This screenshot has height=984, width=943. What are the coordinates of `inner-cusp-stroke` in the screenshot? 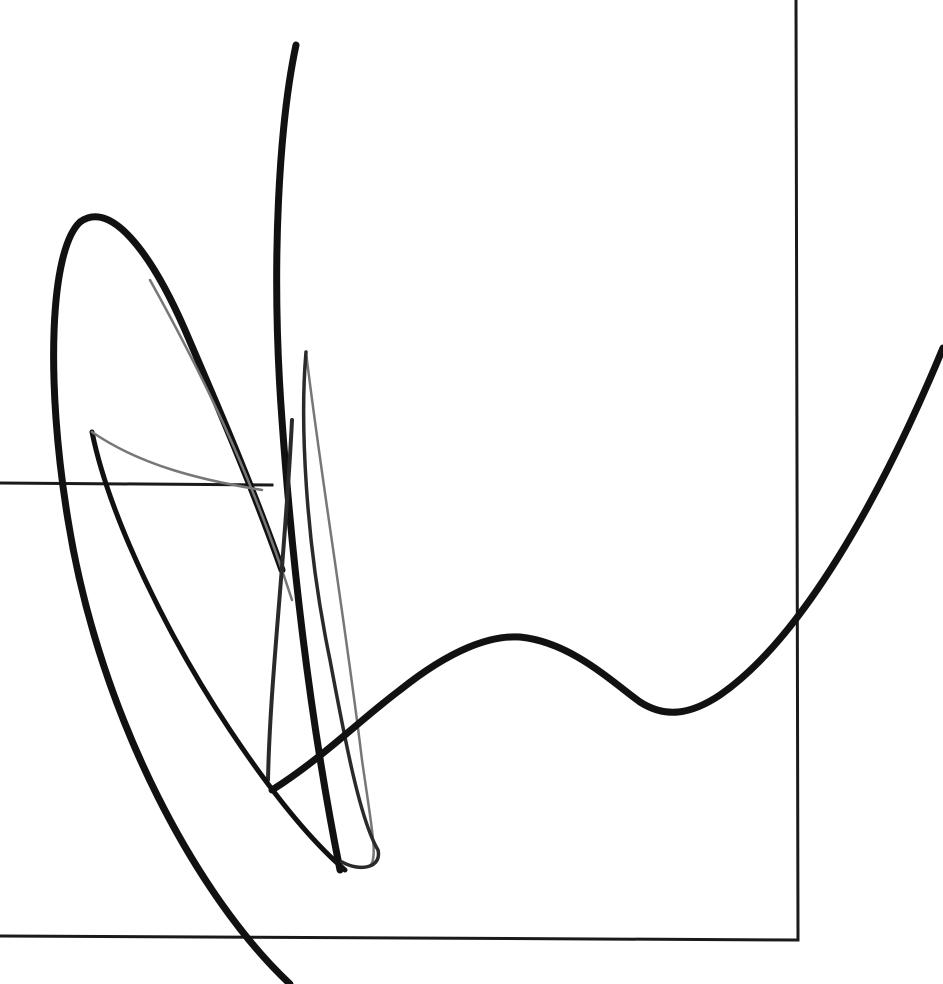 It's located at (218, 651).